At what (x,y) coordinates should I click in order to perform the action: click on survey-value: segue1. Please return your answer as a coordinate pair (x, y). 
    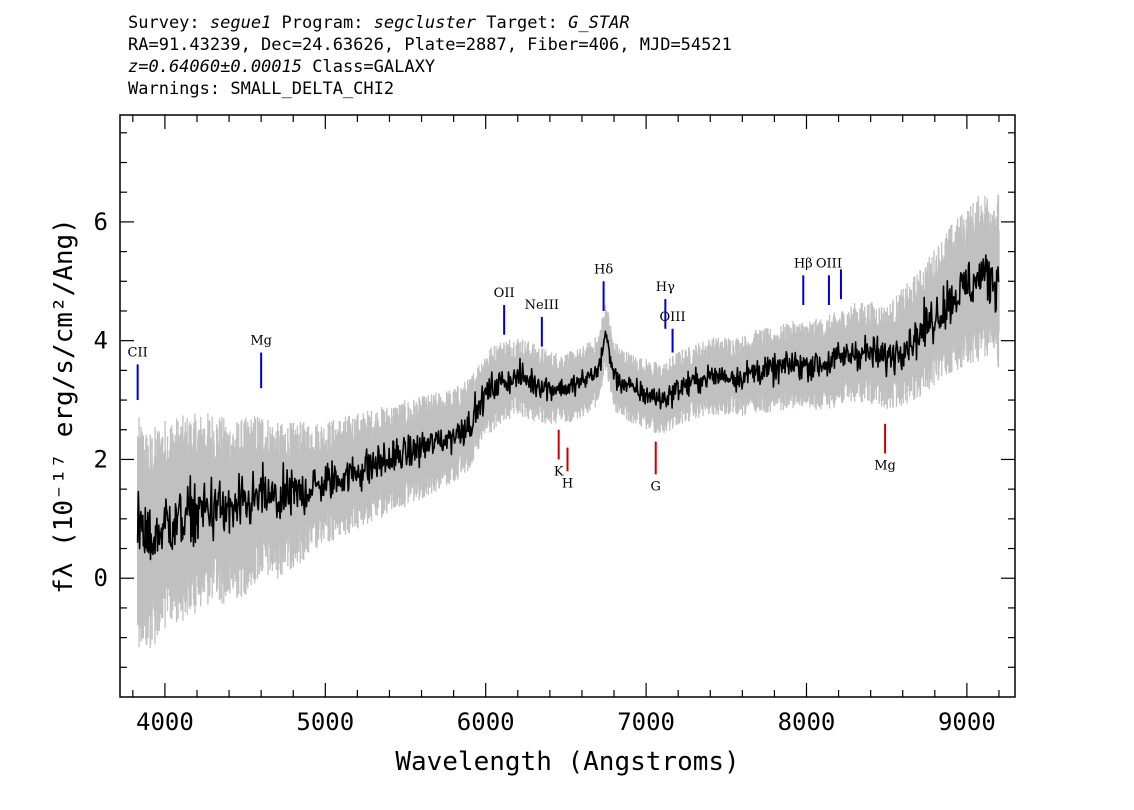
    Looking at the image, I should click on (240, 23).